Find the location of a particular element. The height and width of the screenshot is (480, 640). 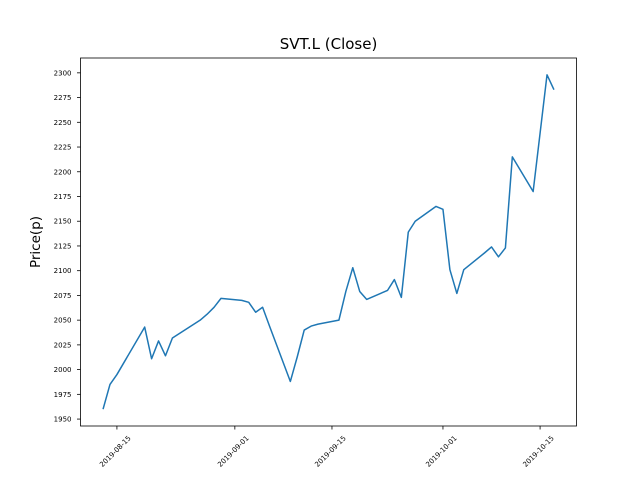

chart-title: SVT.L (Close) is located at coordinates (328, 44).